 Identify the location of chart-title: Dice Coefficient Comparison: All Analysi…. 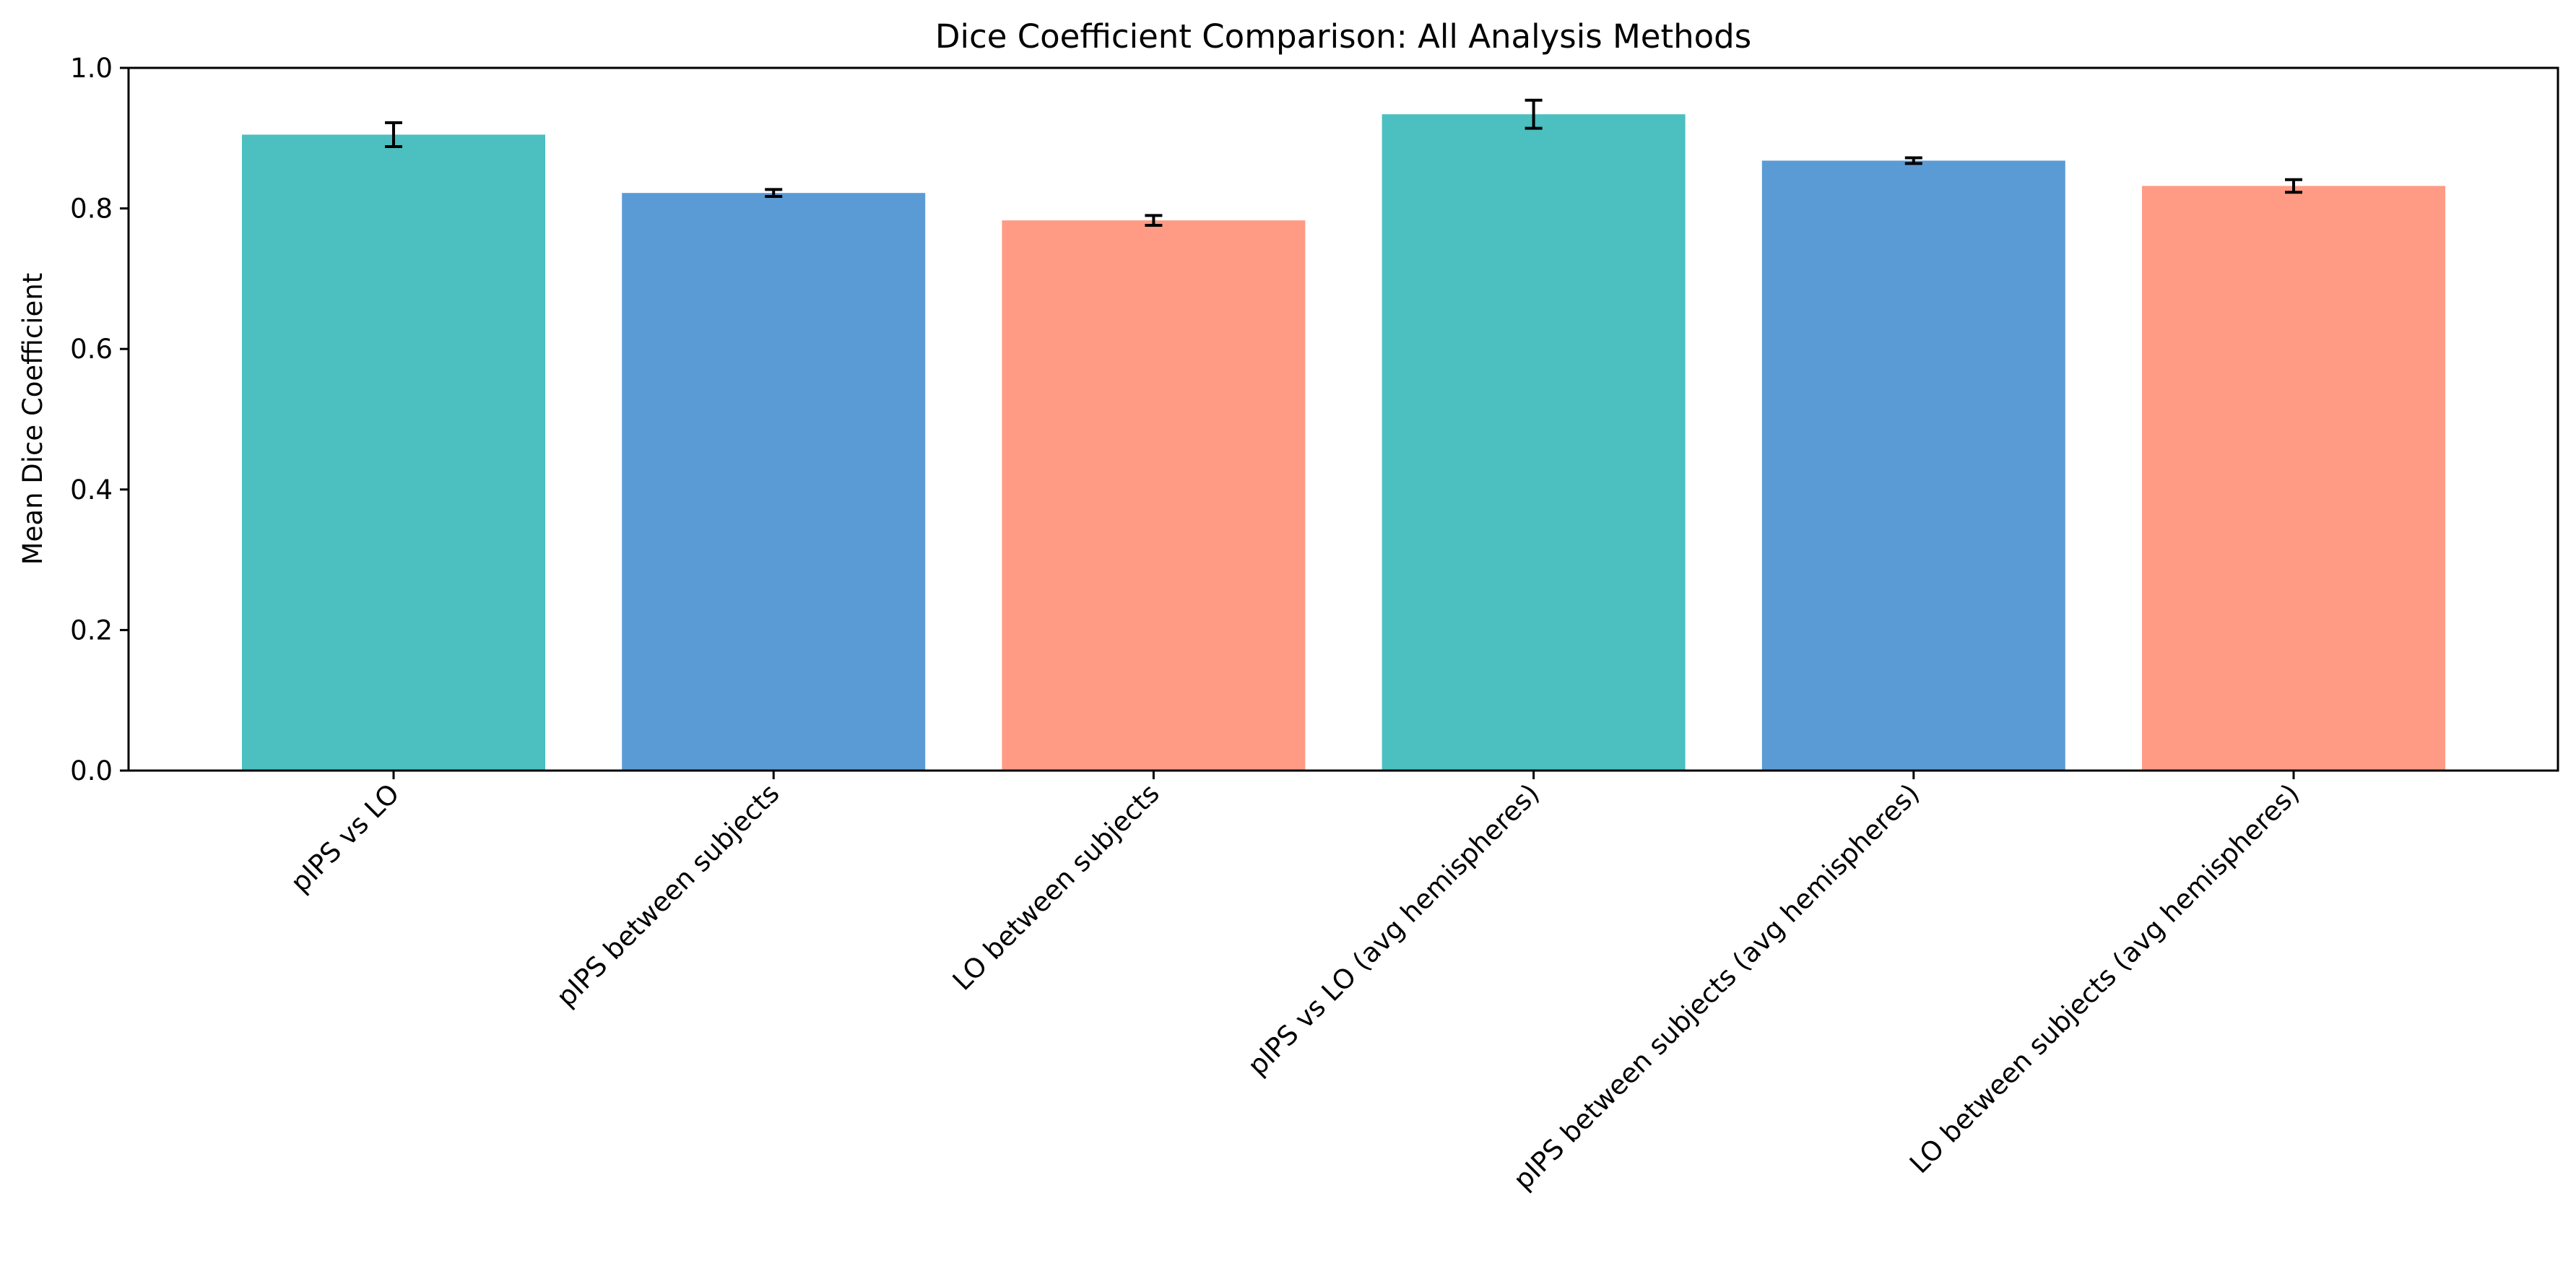
(1343, 36).